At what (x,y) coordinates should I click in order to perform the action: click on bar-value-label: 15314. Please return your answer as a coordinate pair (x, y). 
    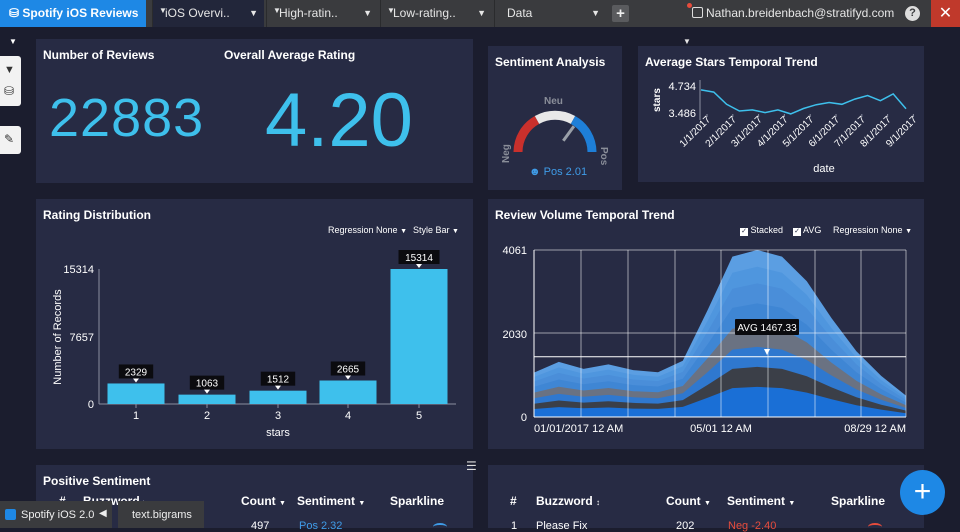
    Looking at the image, I should click on (419, 258).